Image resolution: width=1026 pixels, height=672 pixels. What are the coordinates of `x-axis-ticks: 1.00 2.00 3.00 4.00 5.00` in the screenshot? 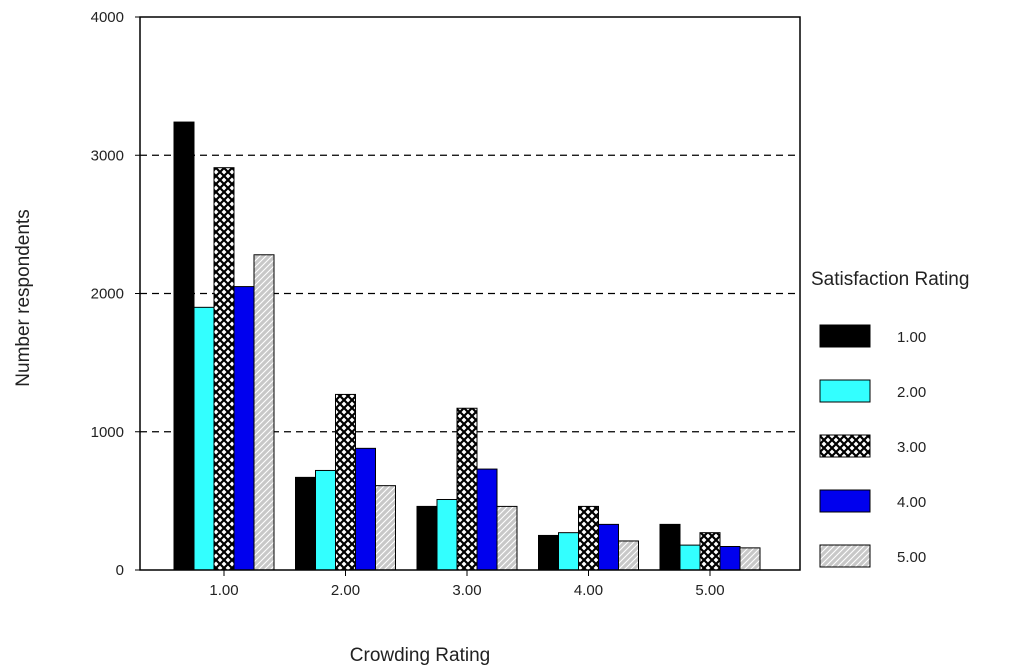 It's located at (467, 584).